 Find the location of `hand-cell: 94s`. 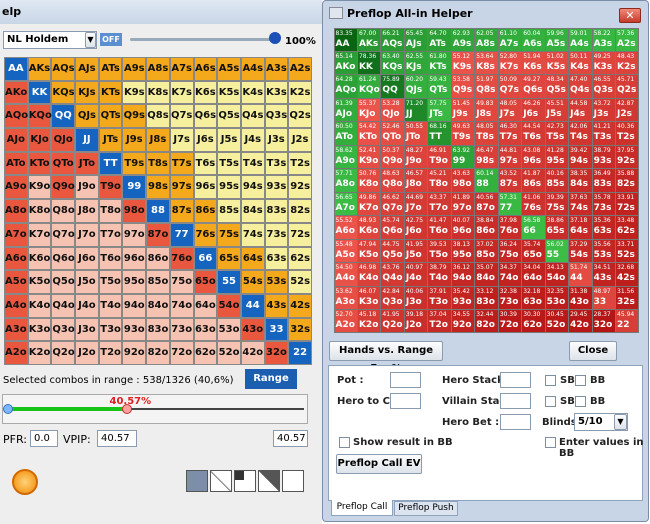

hand-cell: 94s is located at coordinates (252, 187).